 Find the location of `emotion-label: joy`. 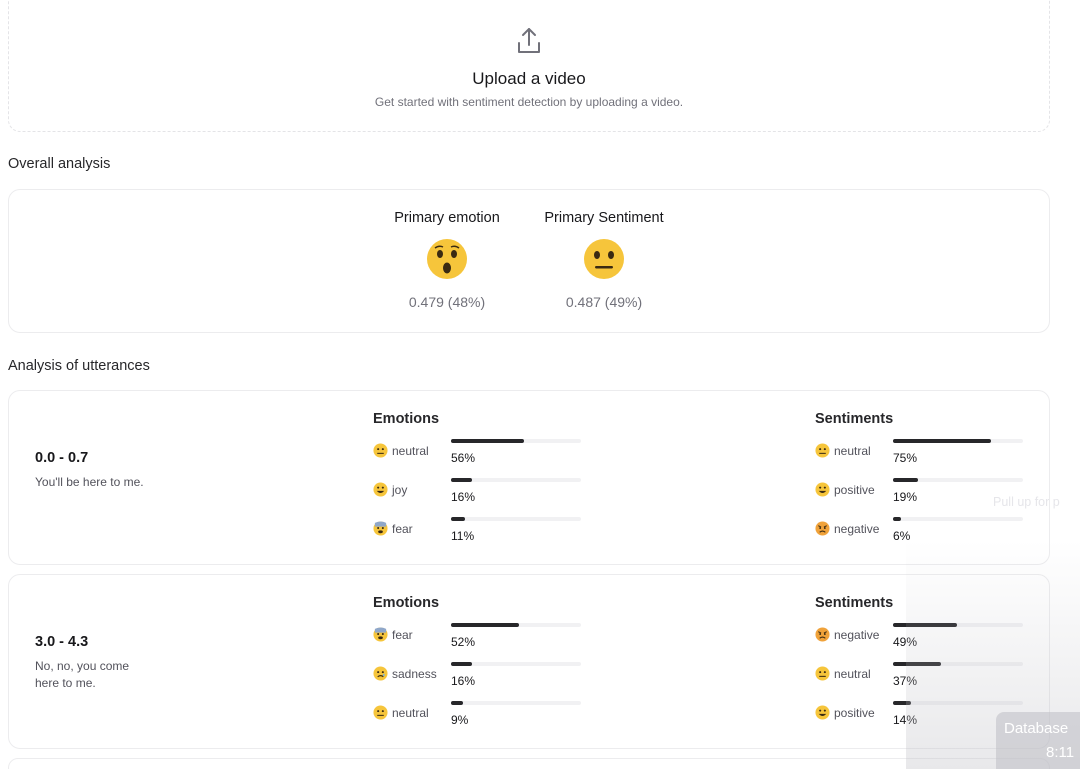

emotion-label: joy is located at coordinates (390, 489).